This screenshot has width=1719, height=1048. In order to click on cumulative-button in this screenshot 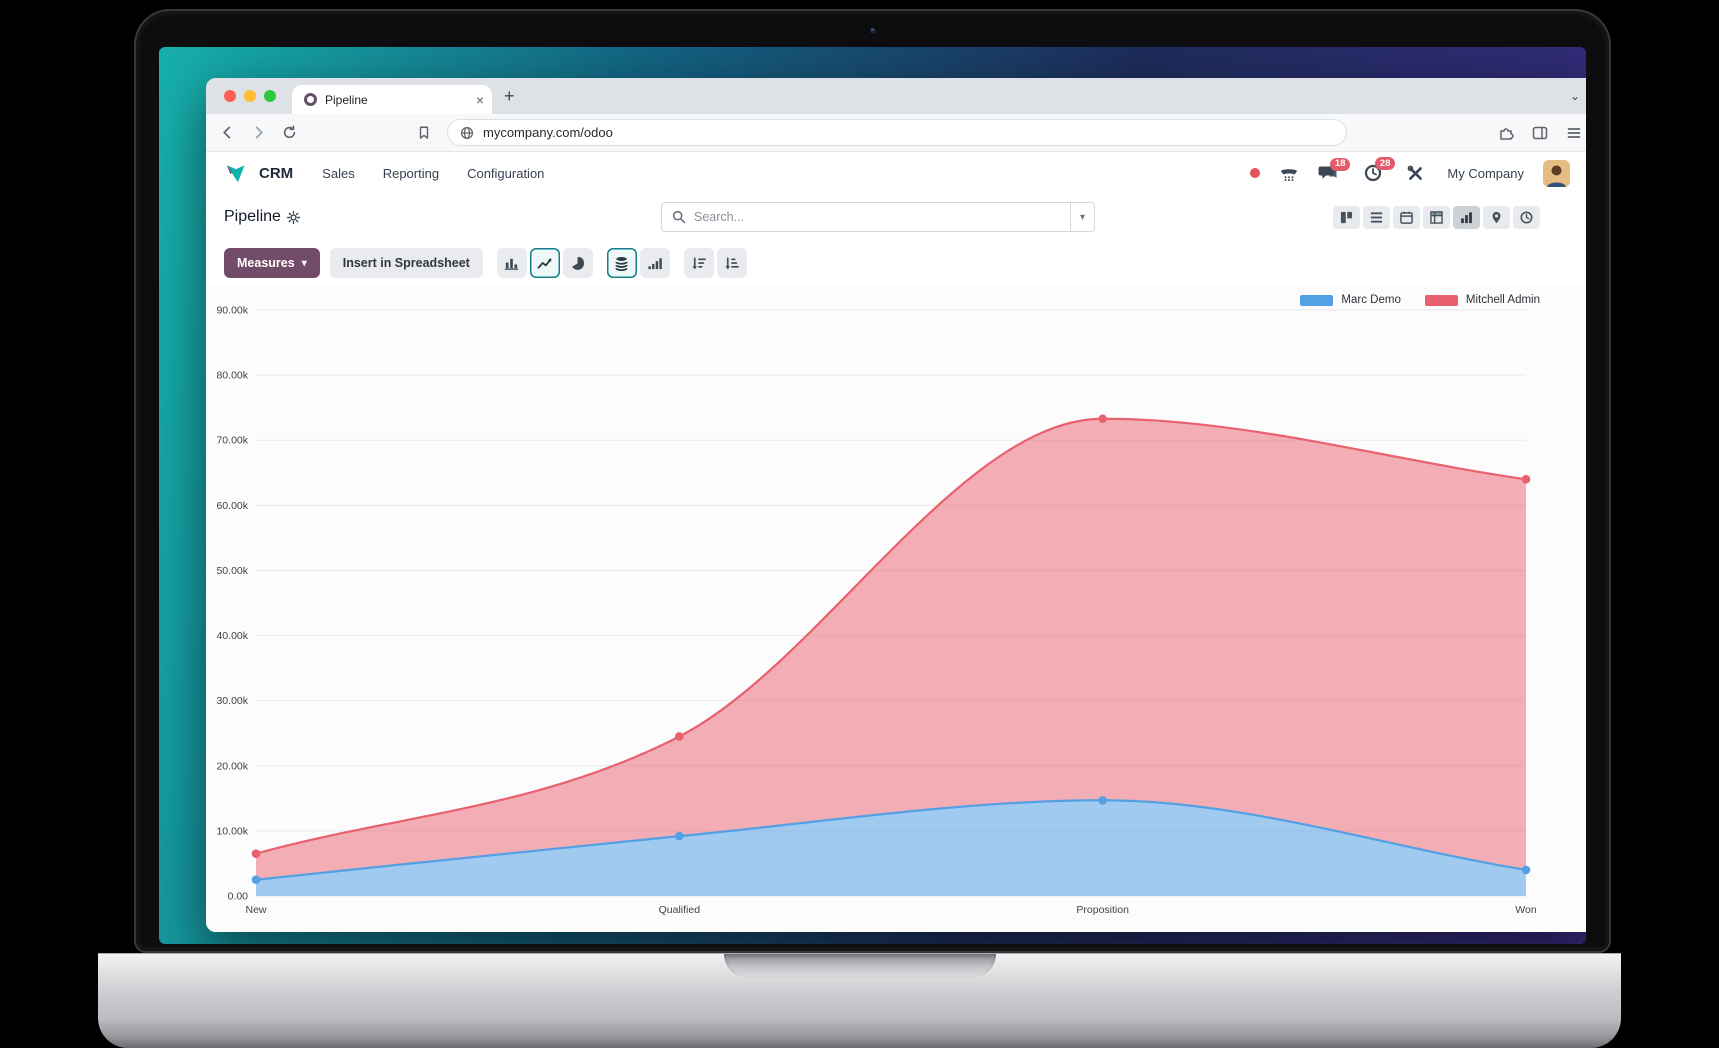, I will do `click(654, 263)`.